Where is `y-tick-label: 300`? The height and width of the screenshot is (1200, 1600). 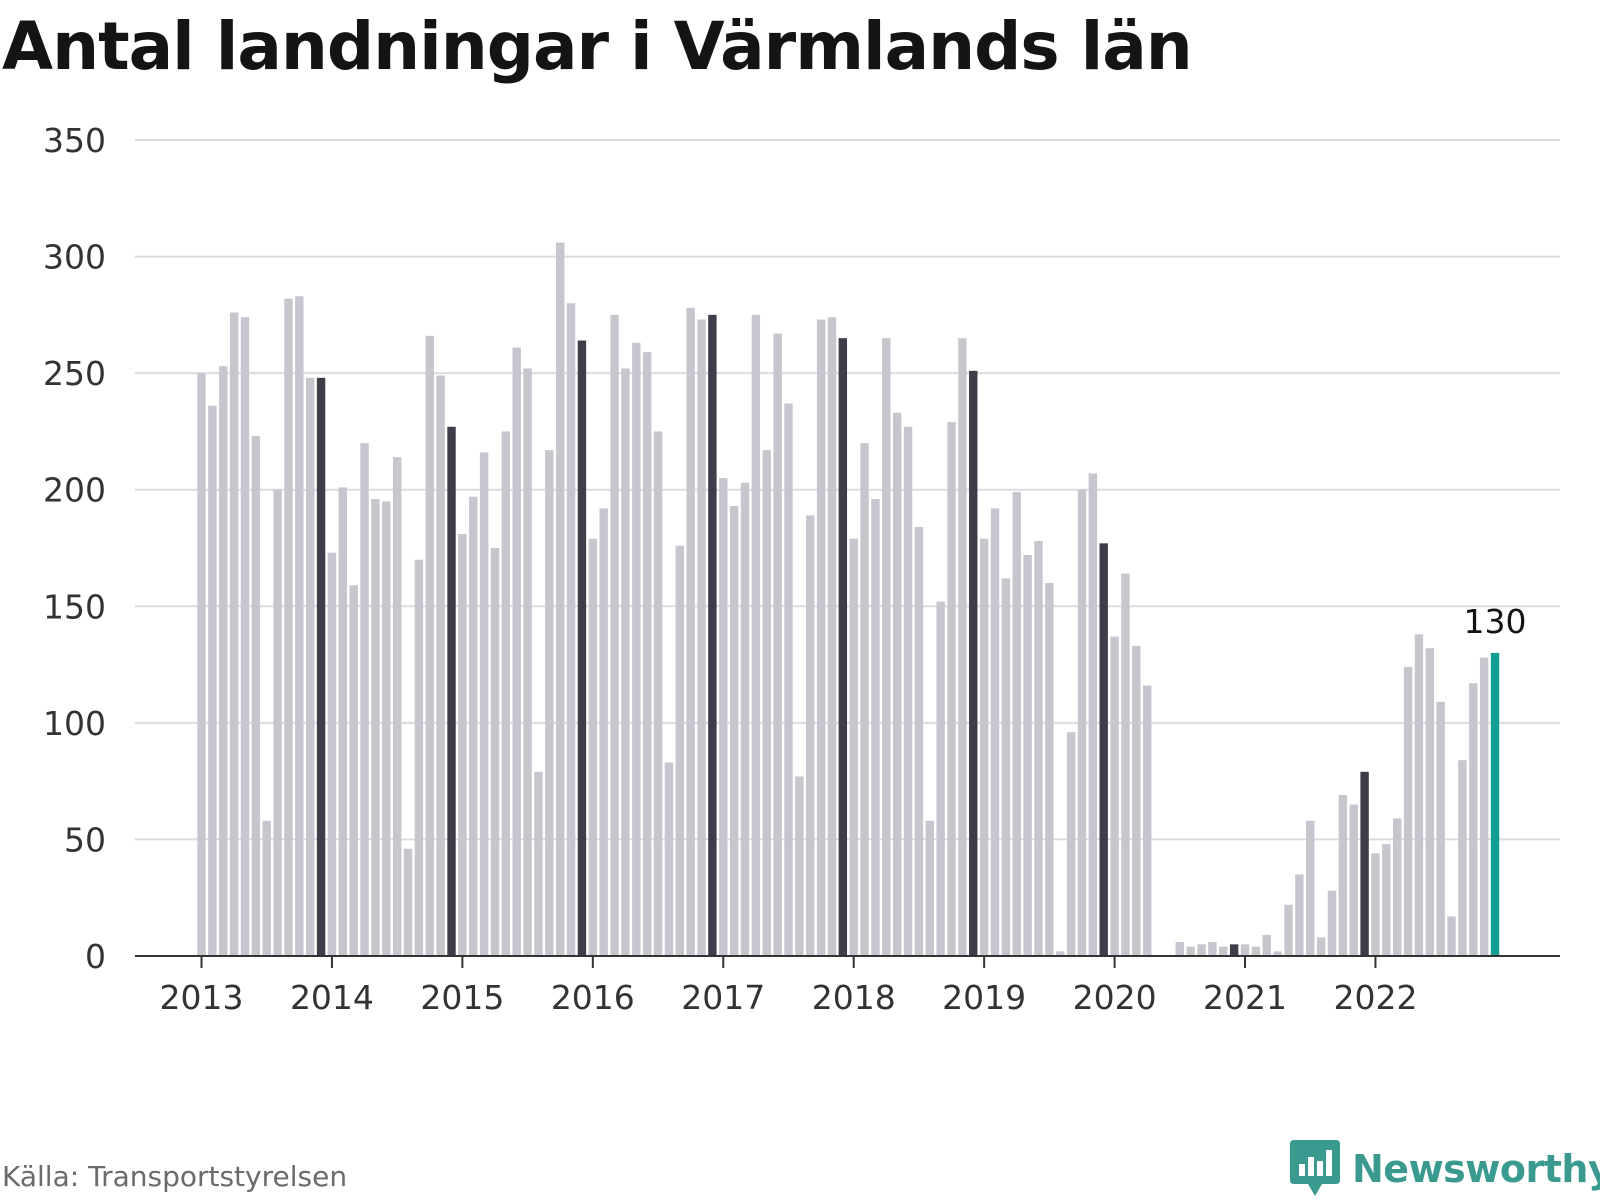 y-tick-label: 300 is located at coordinates (74, 257).